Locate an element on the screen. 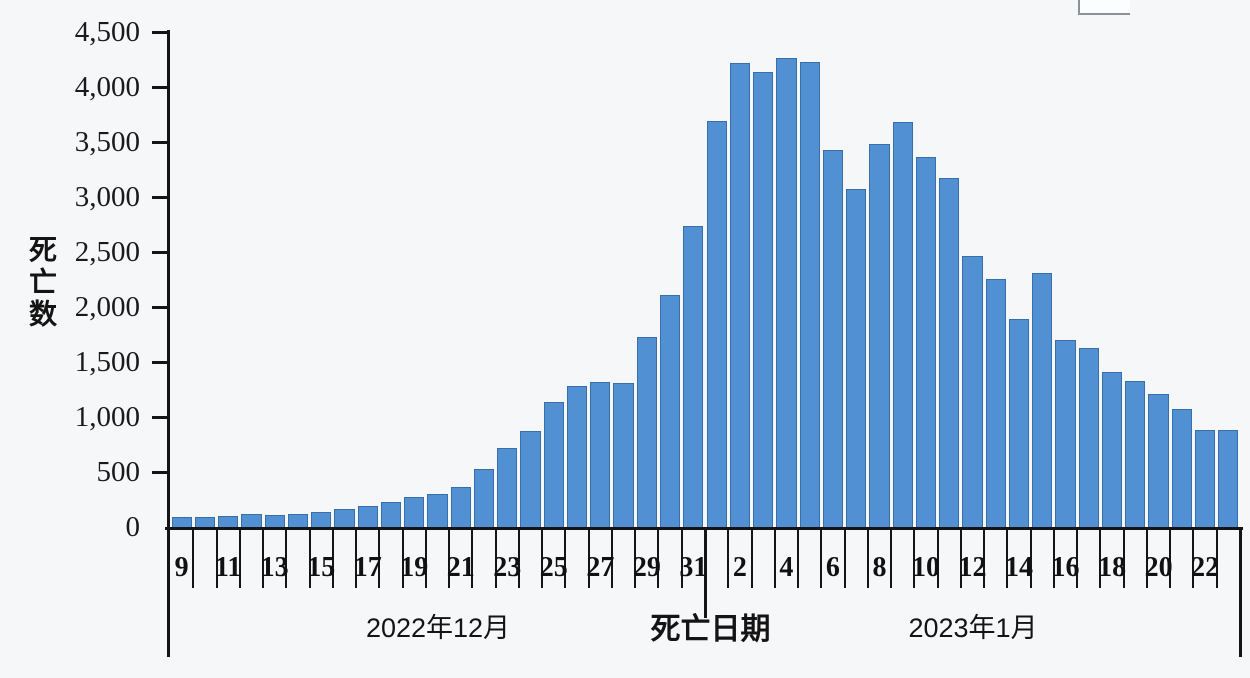 The height and width of the screenshot is (678, 1250). x-tick-label-13: 13 is located at coordinates (274, 567).